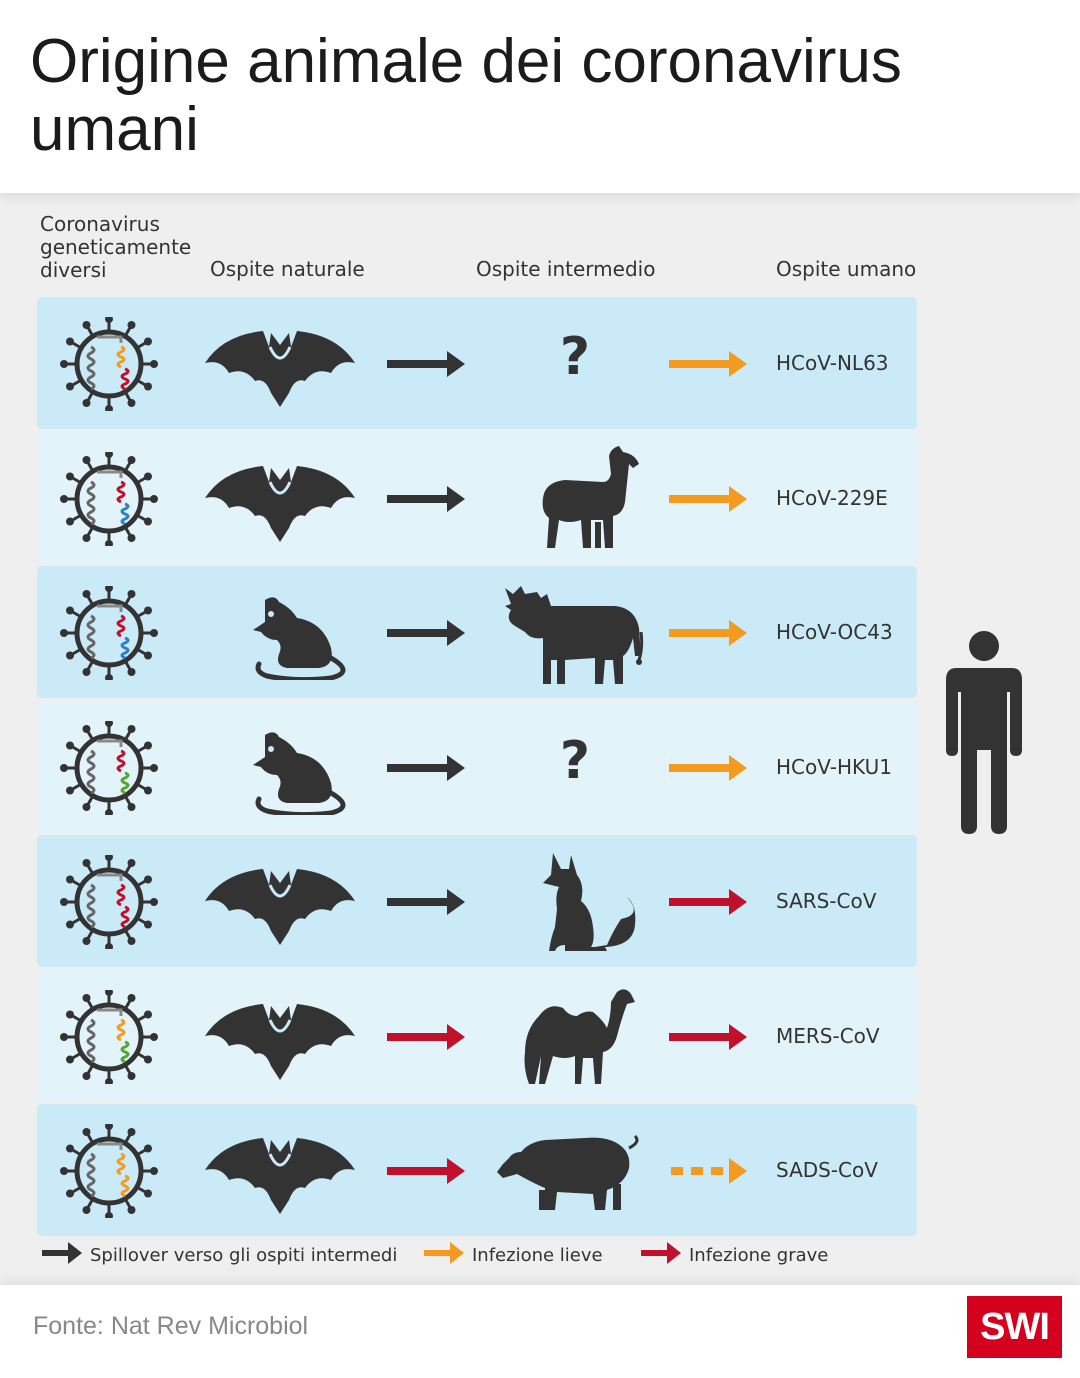 This screenshot has height=1378, width=1080. I want to click on legend-spillover: Spillover verso gli ospiti intermedi, so click(219, 1255).